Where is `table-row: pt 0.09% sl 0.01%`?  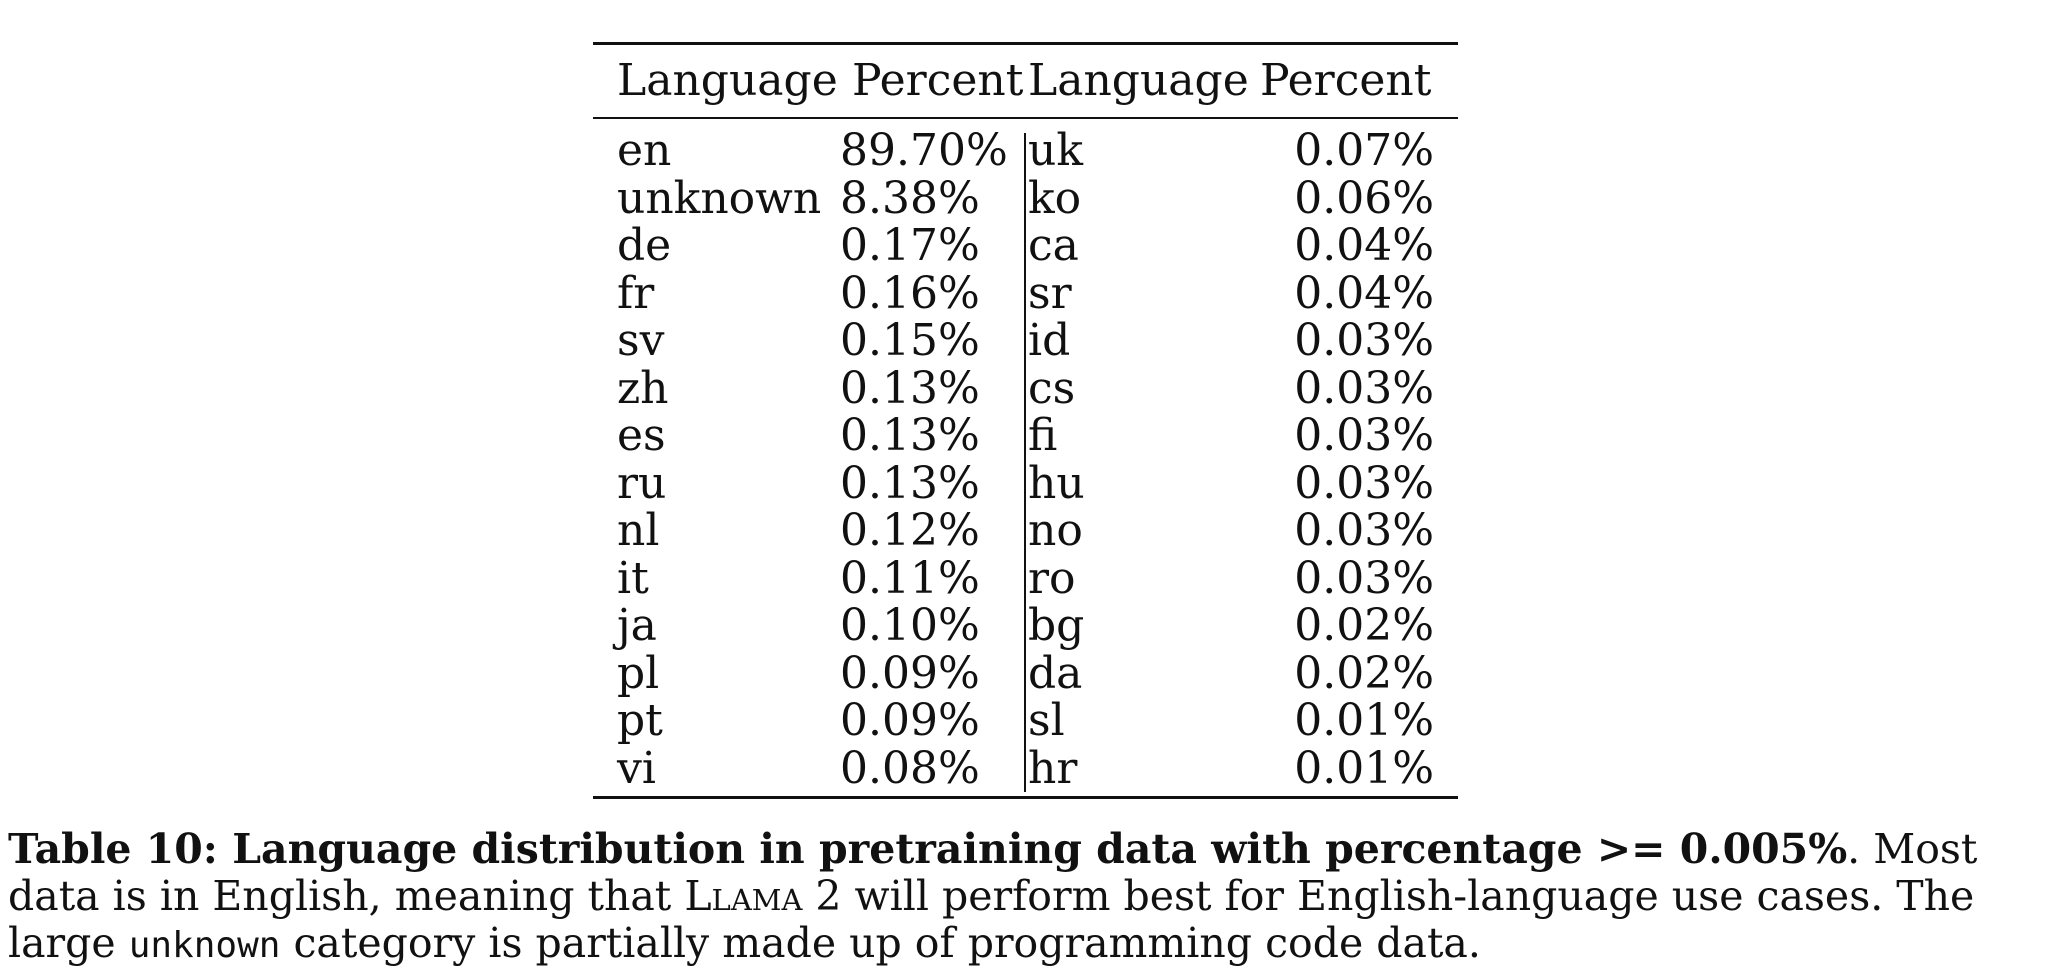 table-row: pt 0.09% sl 0.01% is located at coordinates (1025, 721).